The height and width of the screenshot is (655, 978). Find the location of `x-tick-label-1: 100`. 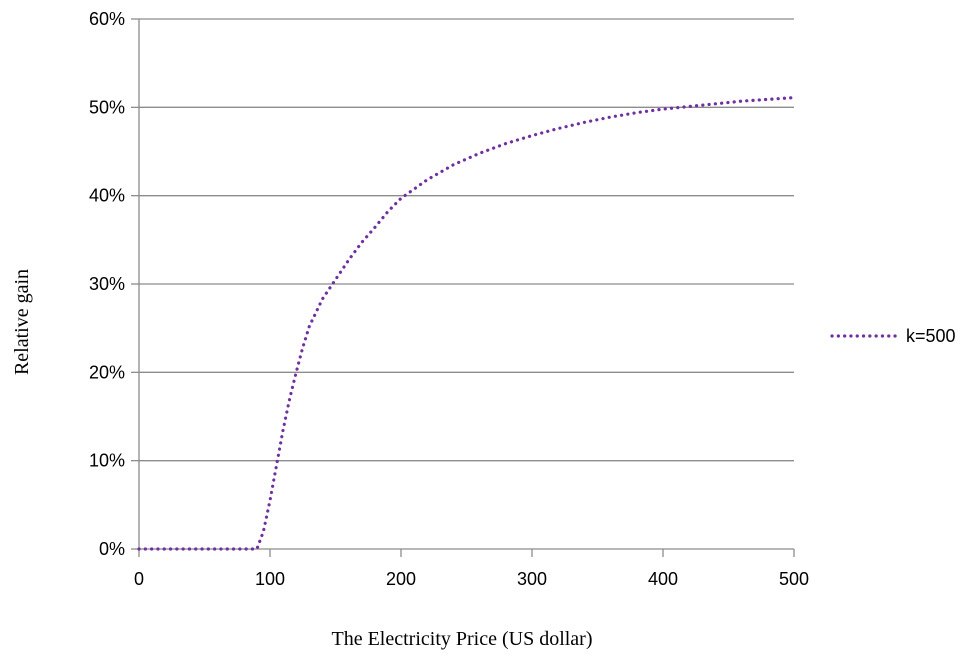

x-tick-label-1: 100 is located at coordinates (270, 579).